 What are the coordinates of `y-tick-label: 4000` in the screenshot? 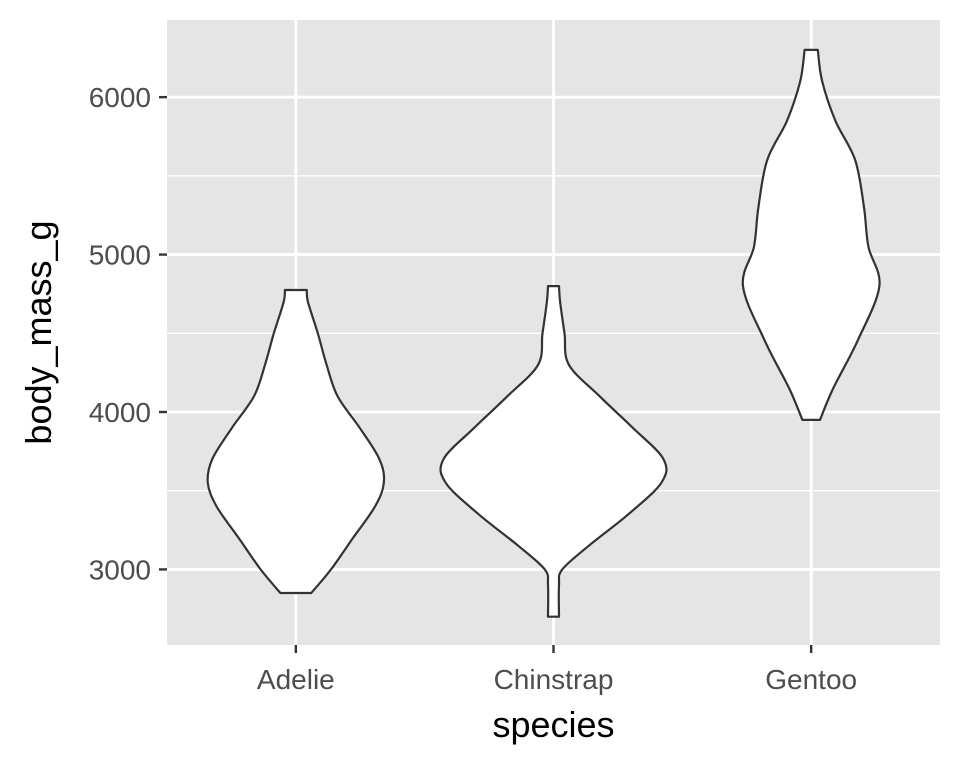 It's located at (120, 412).